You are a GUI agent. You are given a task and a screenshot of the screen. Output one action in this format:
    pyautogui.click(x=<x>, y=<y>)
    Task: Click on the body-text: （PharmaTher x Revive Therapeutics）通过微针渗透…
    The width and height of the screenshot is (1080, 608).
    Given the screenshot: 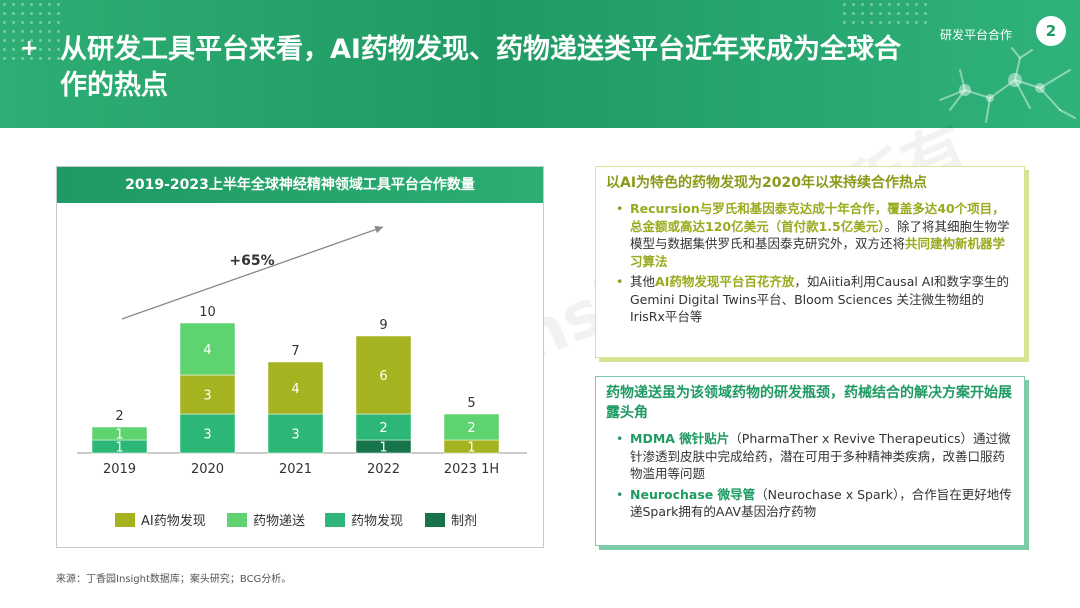 What is the action you would take?
    pyautogui.click(x=820, y=456)
    